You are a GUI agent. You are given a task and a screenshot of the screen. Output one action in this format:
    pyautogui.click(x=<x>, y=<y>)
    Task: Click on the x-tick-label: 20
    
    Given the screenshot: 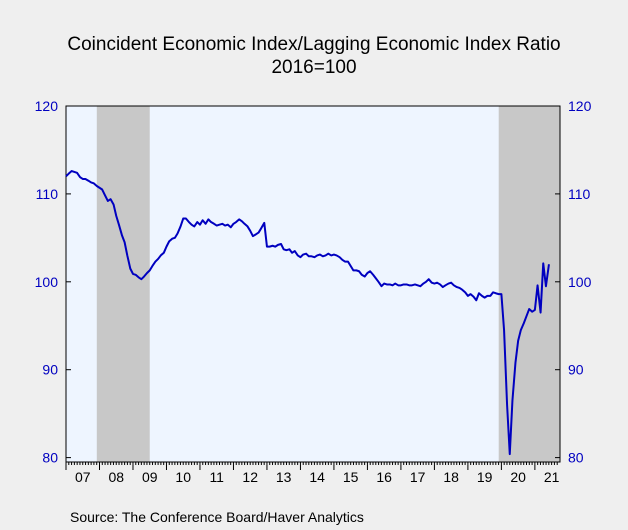 What is the action you would take?
    pyautogui.click(x=518, y=477)
    